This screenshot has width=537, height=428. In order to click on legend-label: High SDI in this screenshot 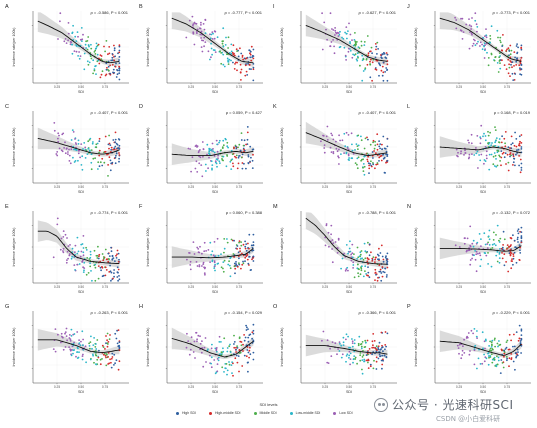, I will do `click(189, 413)`.